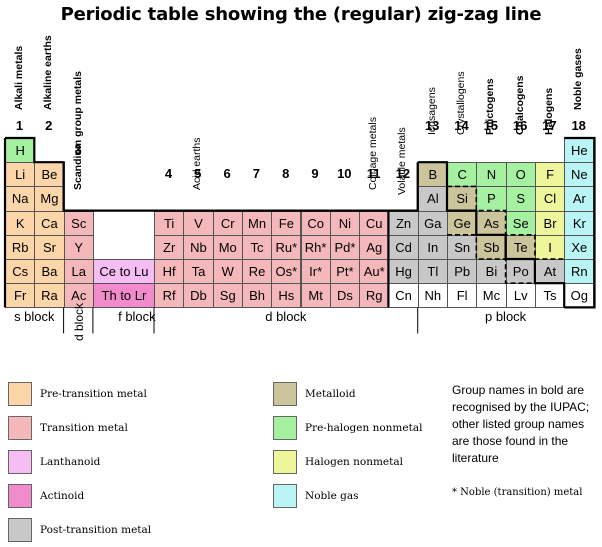 Image resolution: width=602 pixels, height=547 pixels. What do you see at coordinates (403, 174) in the screenshot?
I see `group-number-12: 12` at bounding box center [403, 174].